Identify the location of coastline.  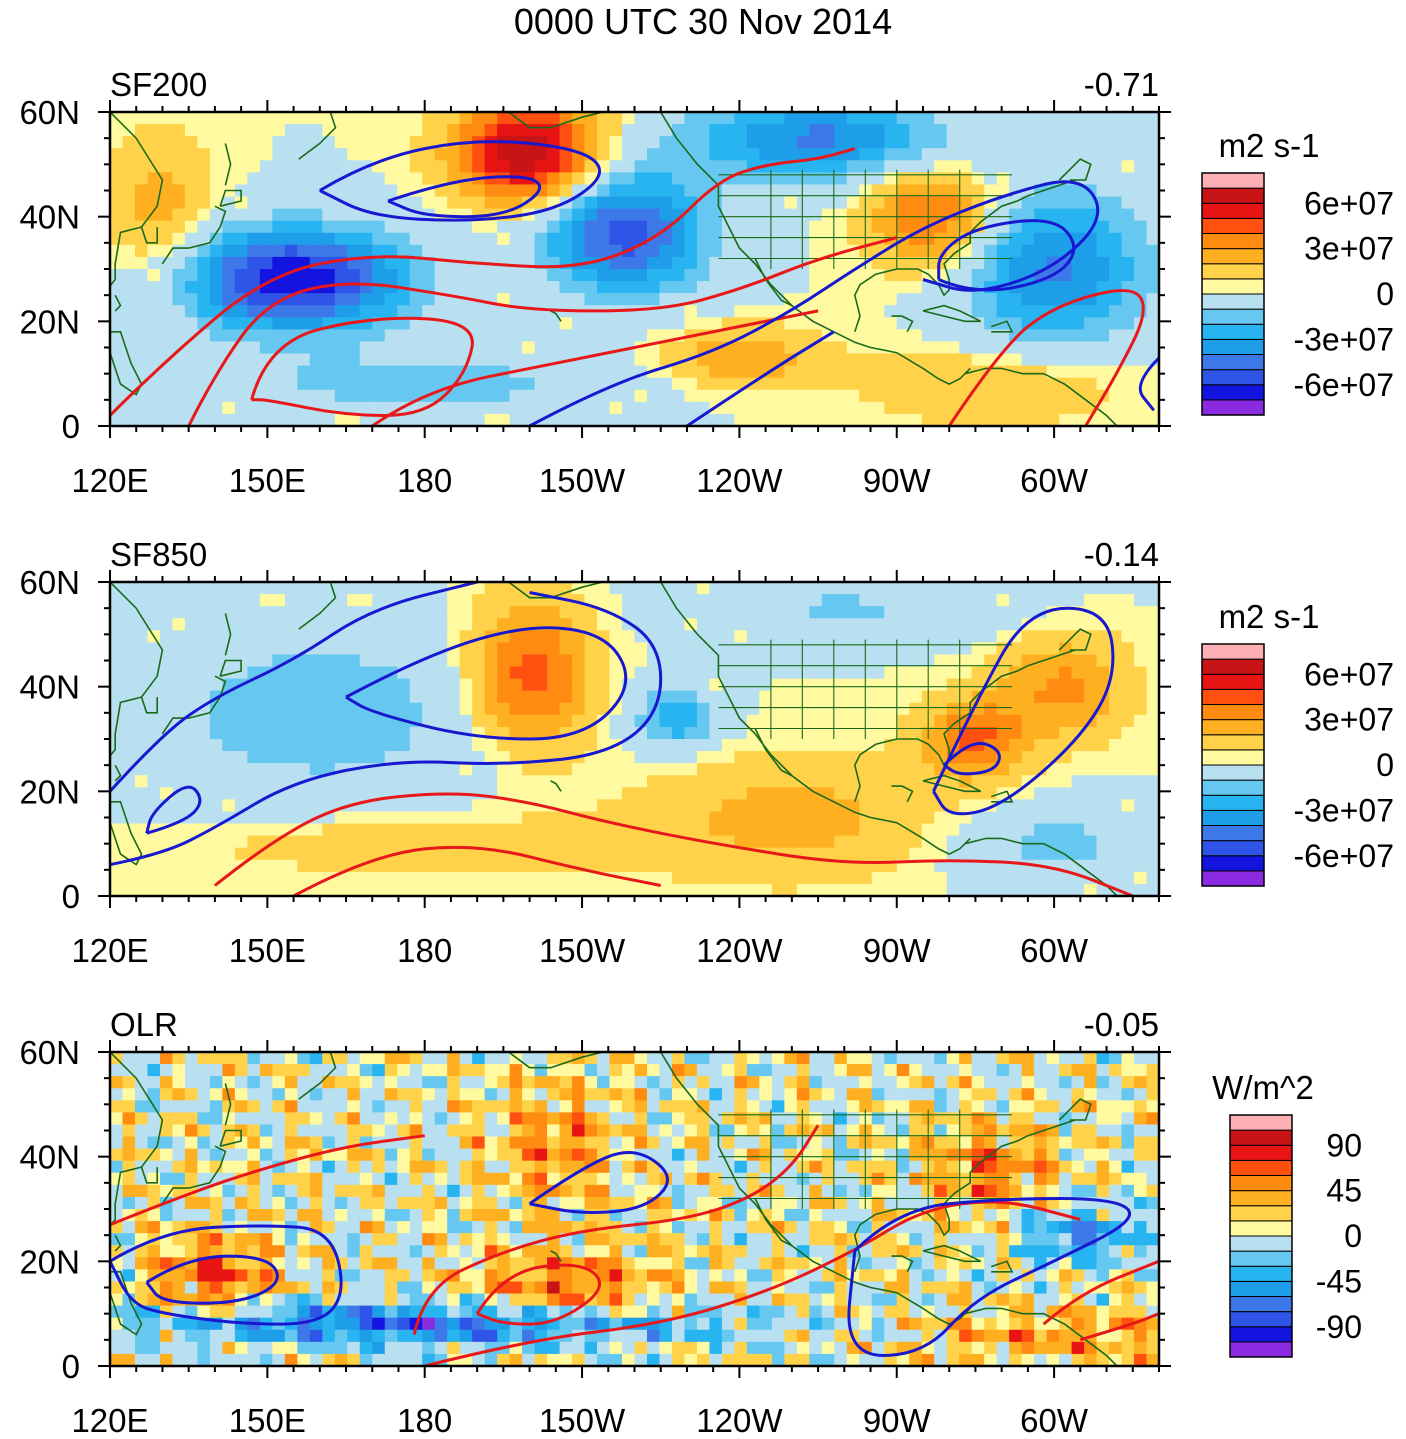
(902, 794).